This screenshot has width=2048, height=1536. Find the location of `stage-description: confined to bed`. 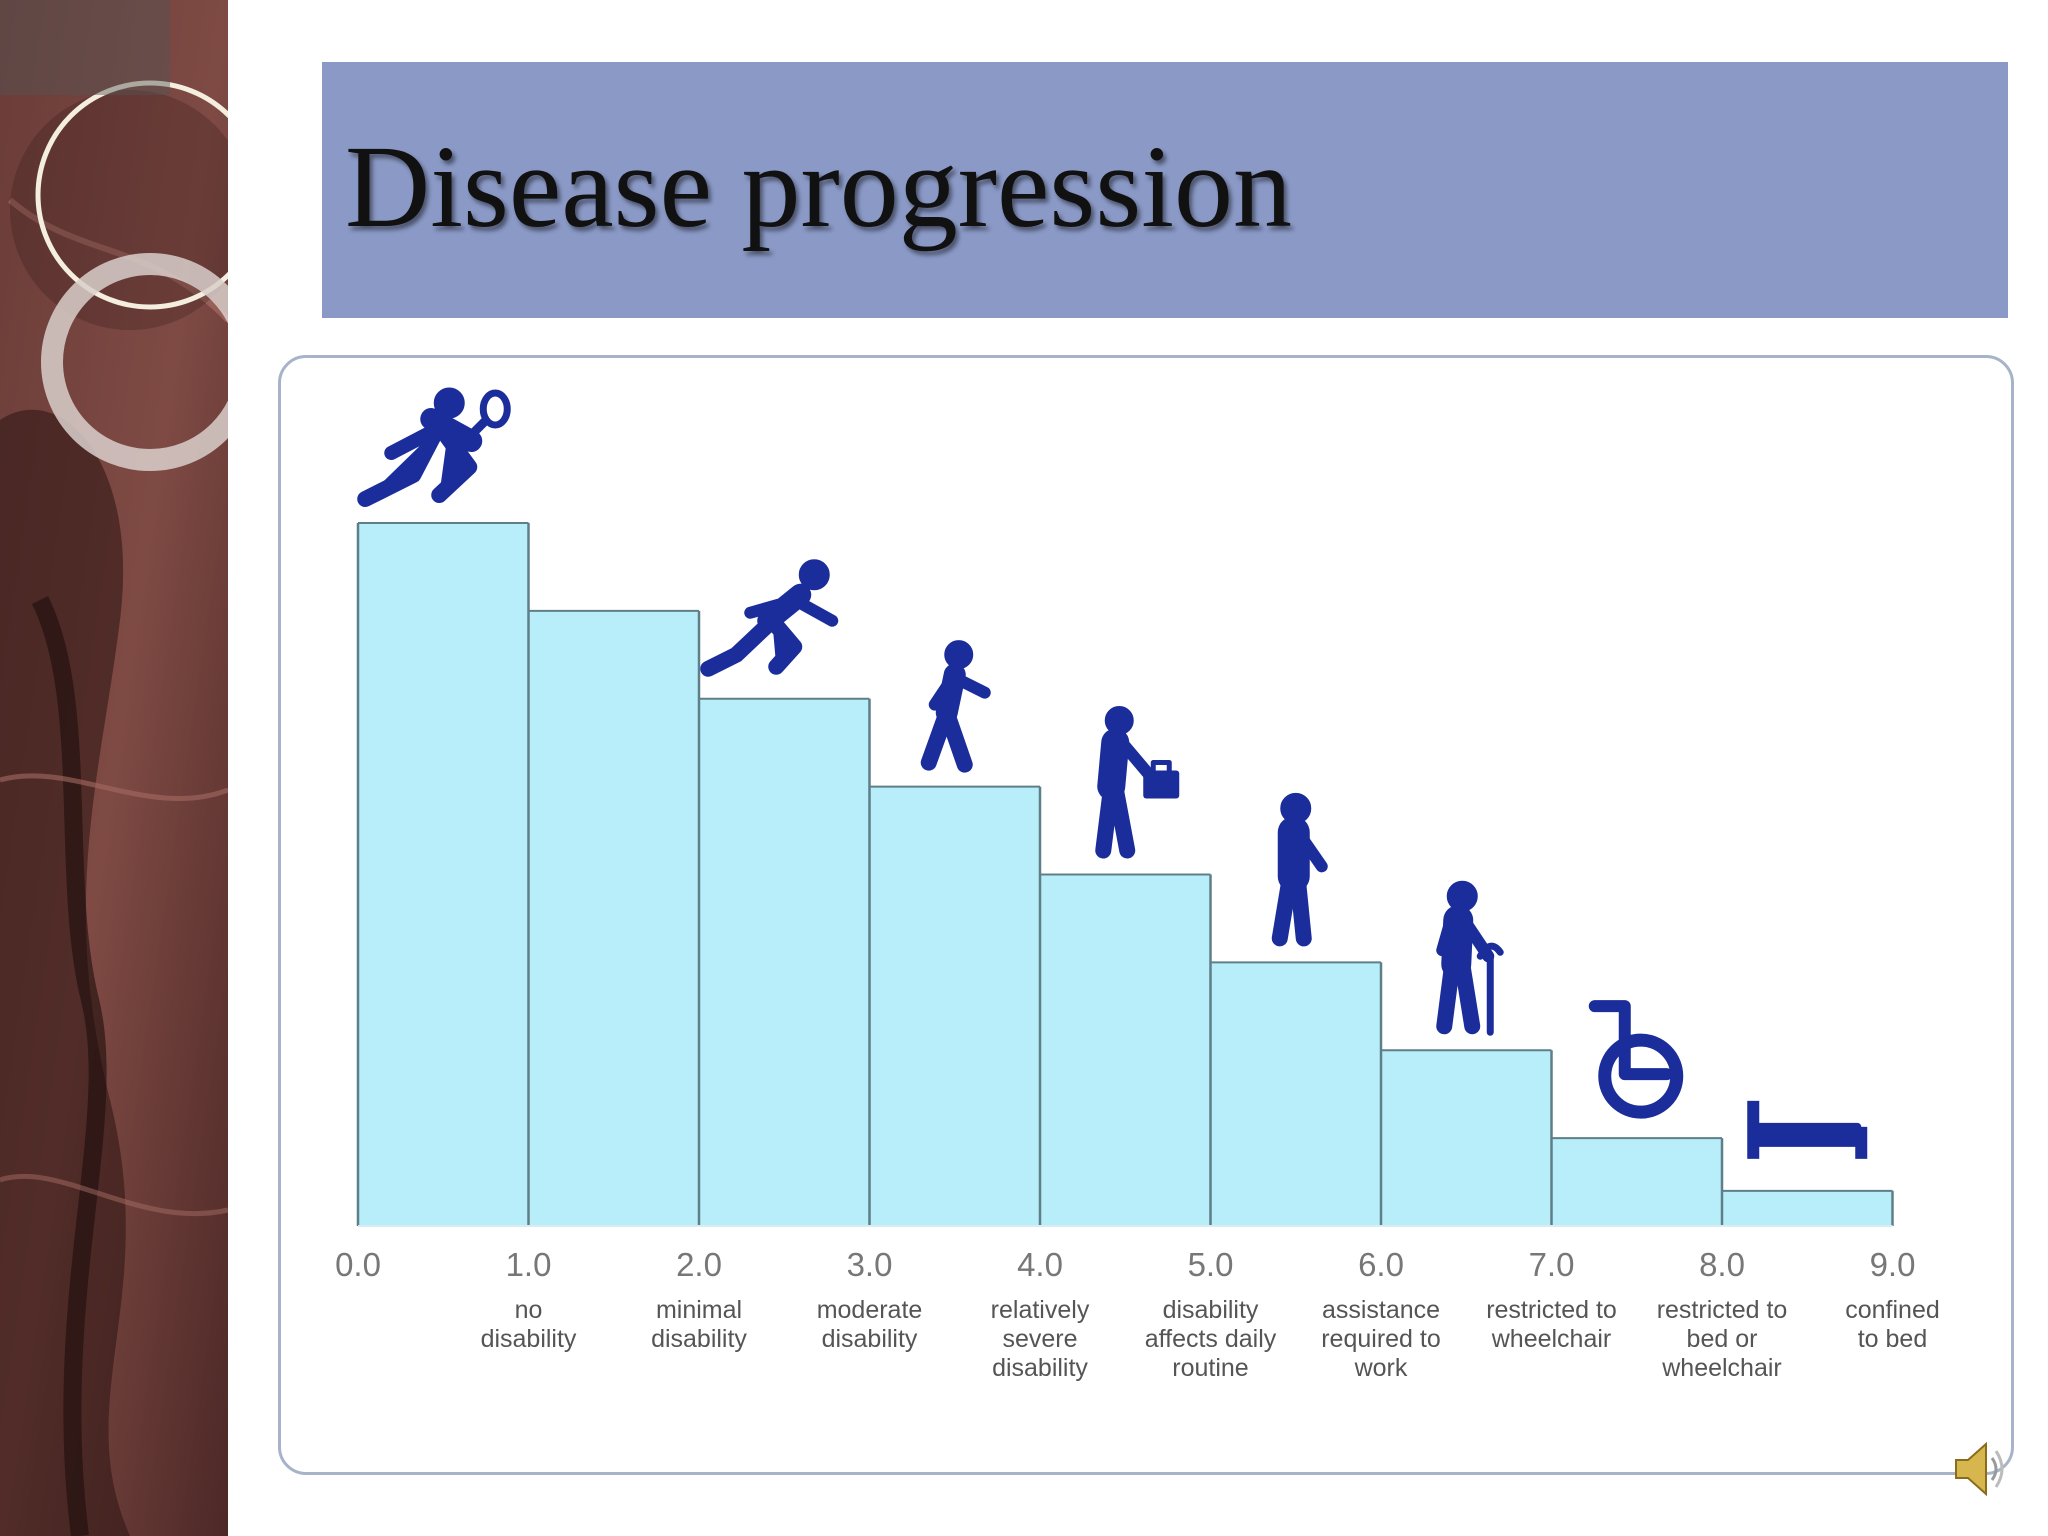

stage-description: confined to bed is located at coordinates (1892, 1324).